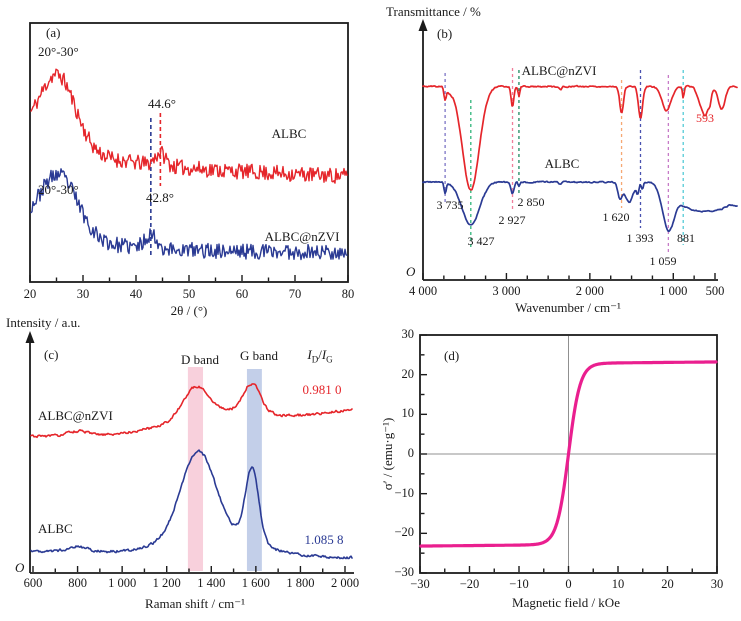 This screenshot has width=741, height=621. What do you see at coordinates (53, 32) in the screenshot?
I see `panel-label-a: (a)` at bounding box center [53, 32].